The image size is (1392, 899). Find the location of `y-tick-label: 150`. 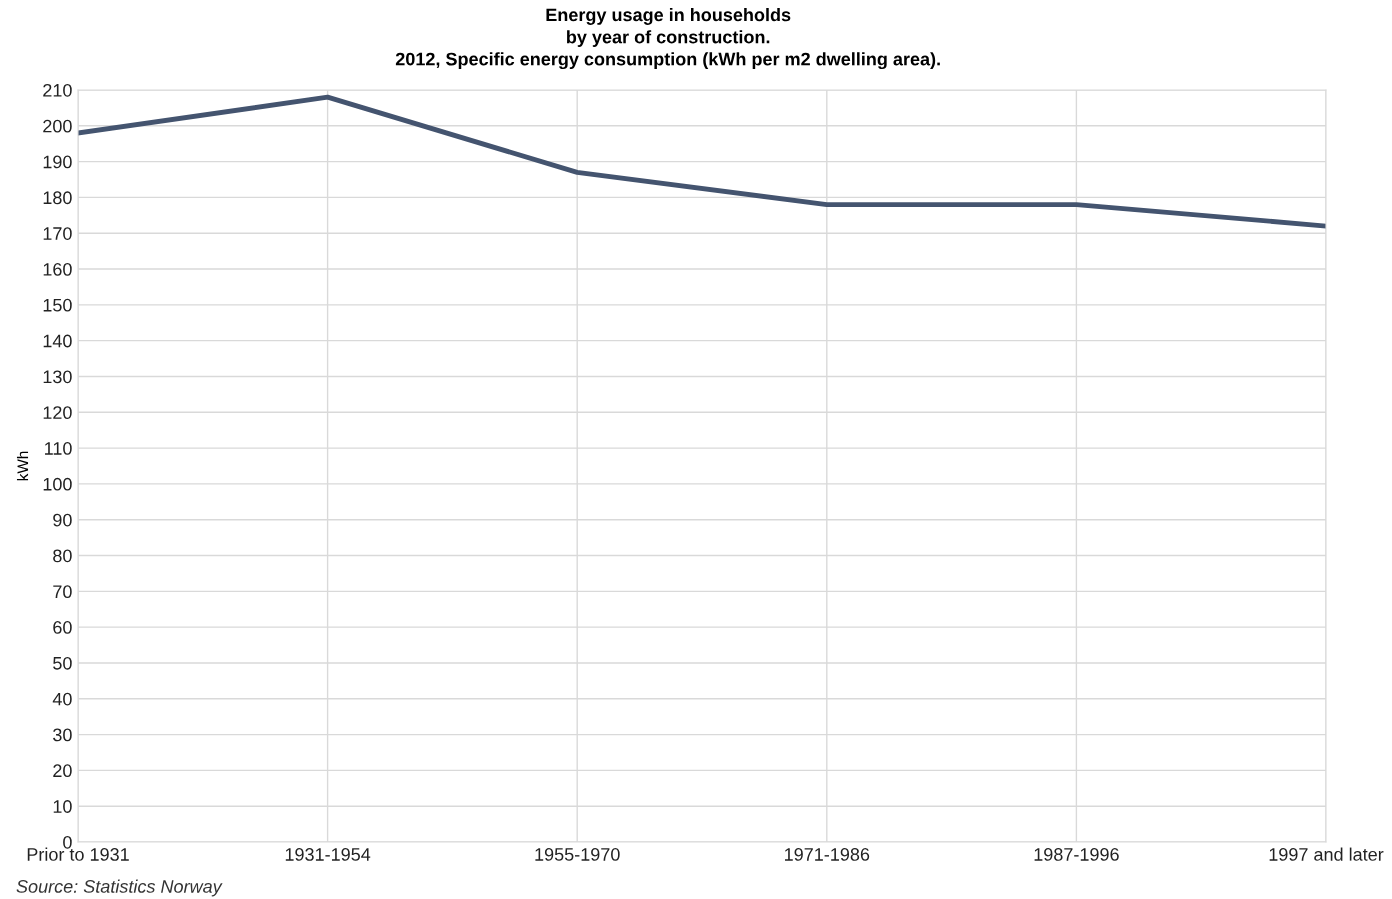

y-tick-label: 150 is located at coordinates (57, 305).